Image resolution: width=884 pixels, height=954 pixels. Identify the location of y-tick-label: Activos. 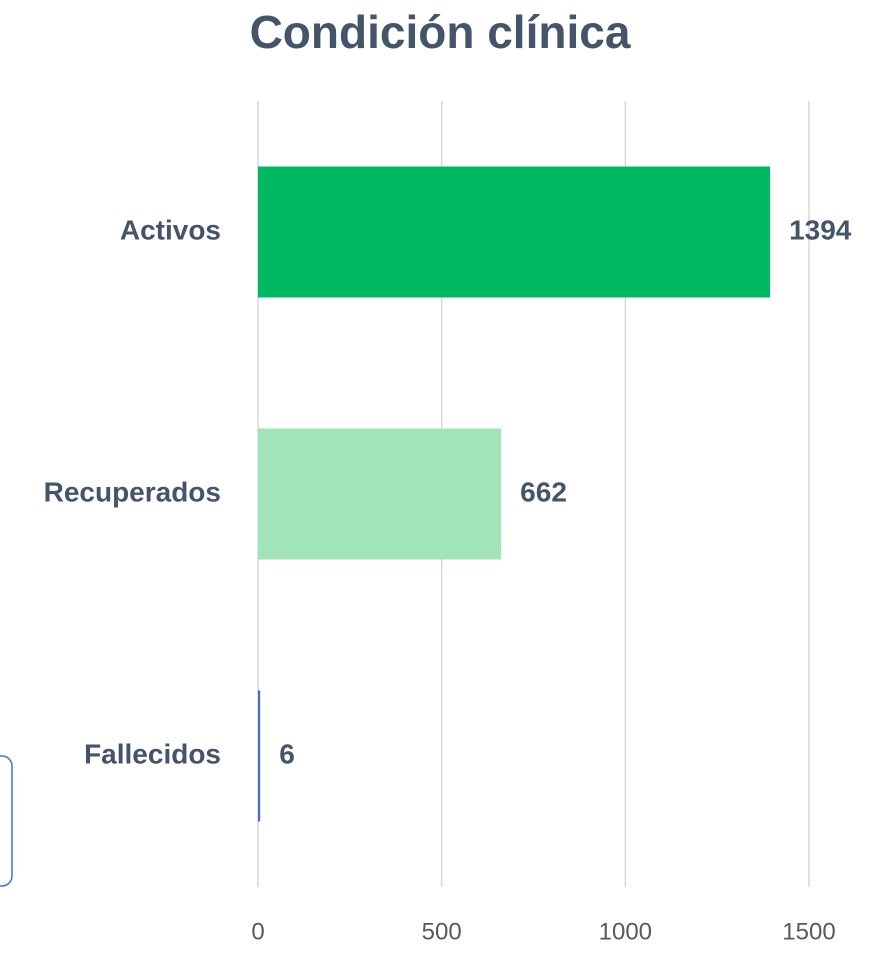
(170, 229).